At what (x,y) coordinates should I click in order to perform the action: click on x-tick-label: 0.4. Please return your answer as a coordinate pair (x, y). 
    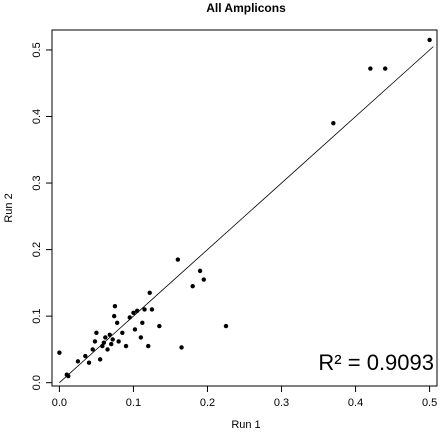
    Looking at the image, I should click on (355, 403).